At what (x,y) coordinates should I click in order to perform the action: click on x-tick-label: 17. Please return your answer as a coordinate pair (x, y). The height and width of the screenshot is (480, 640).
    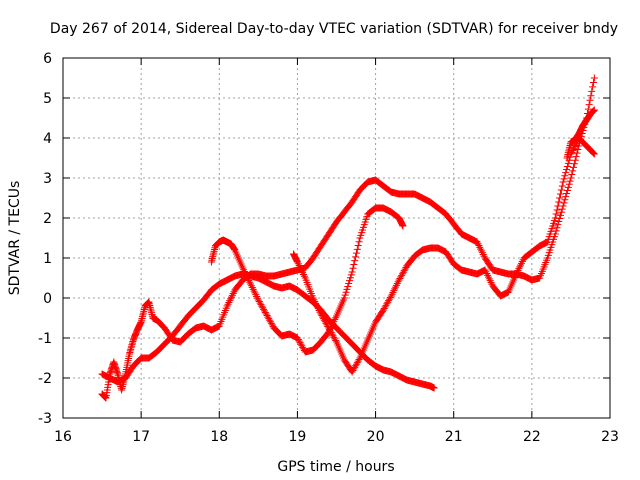
    Looking at the image, I should click on (141, 437).